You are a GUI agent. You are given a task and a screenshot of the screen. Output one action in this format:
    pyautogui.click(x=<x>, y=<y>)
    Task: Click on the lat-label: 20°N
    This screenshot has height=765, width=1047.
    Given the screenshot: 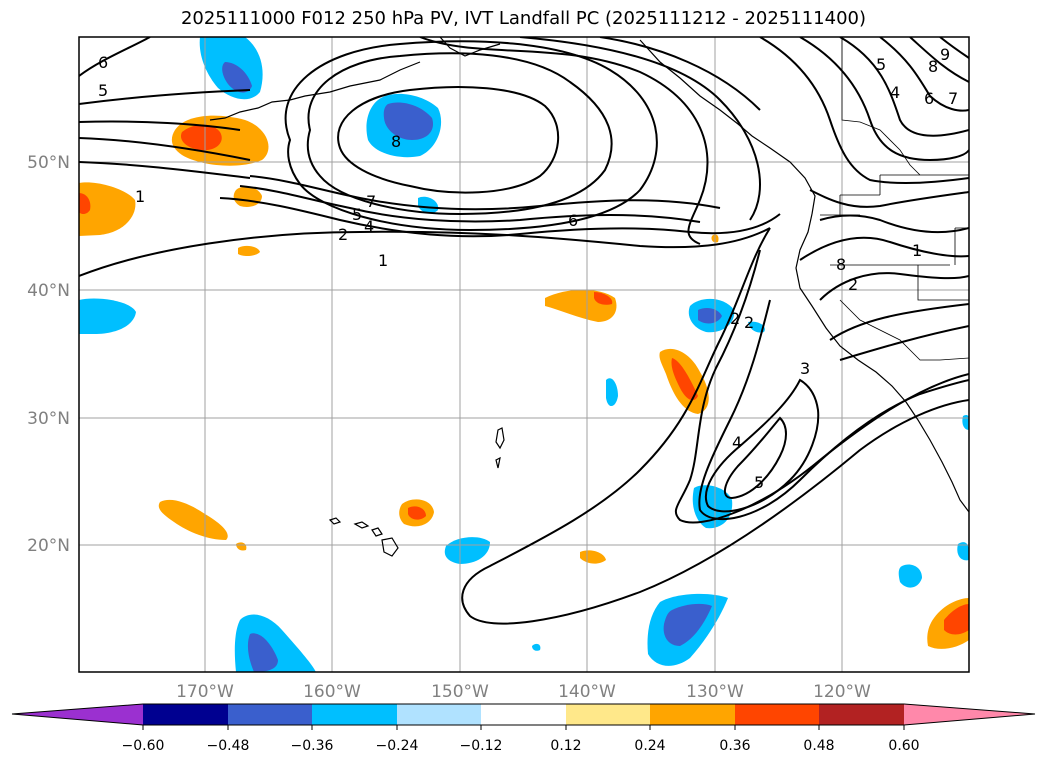 What is the action you would take?
    pyautogui.click(x=48, y=546)
    